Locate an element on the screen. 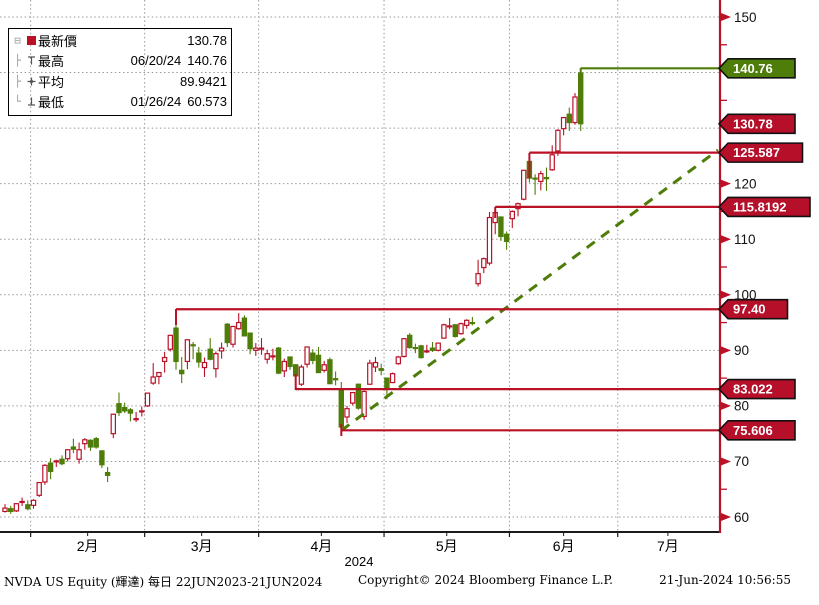 This screenshot has height=605, width=819. price-badge: 125.587 is located at coordinates (760, 152).